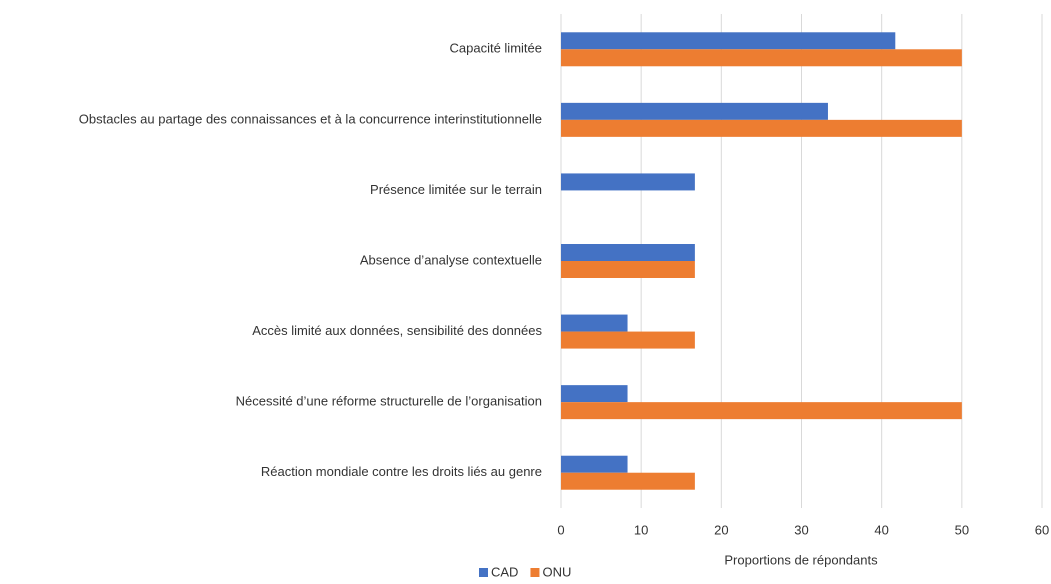 Image resolution: width=1051 pixels, height=584 pixels. I want to click on x-tick-label: 60, so click(1042, 529).